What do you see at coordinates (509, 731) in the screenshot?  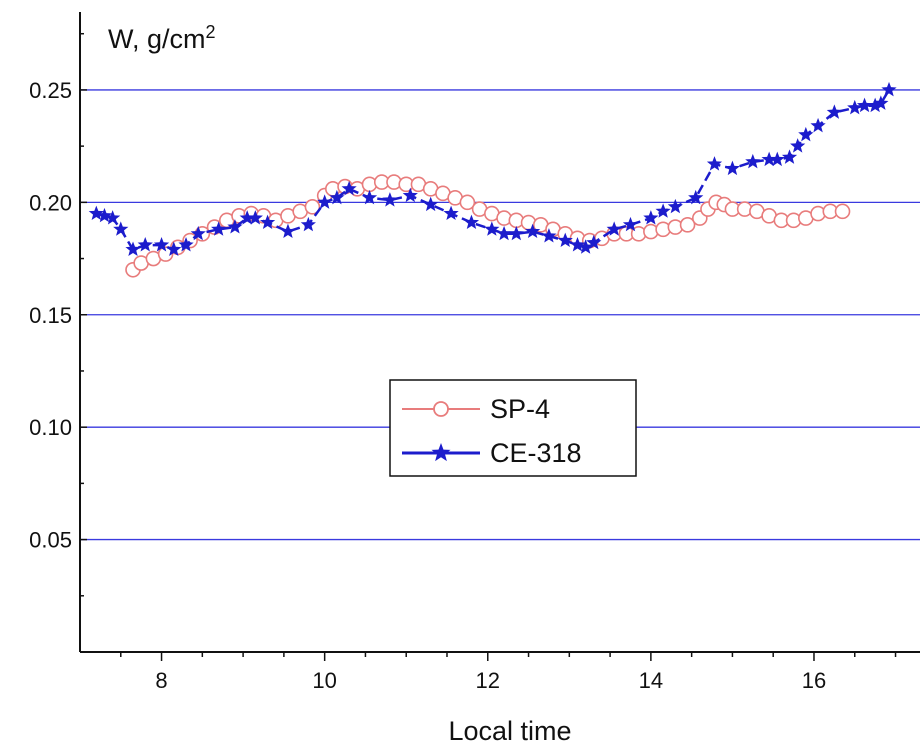 I see `x-axis-title: Local time` at bounding box center [509, 731].